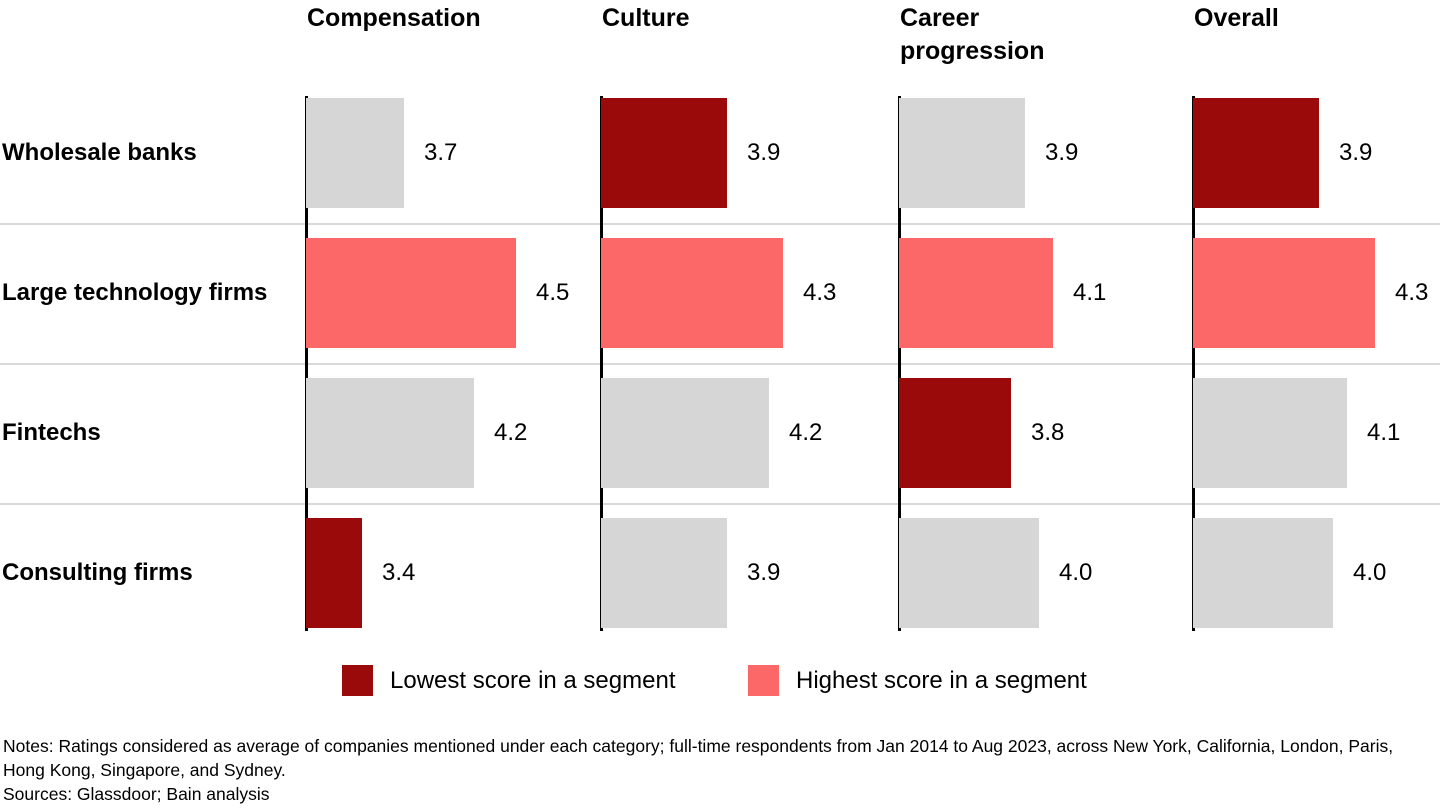 Image resolution: width=1440 pixels, height=810 pixels. I want to click on row-label-2: Fintechs, so click(51, 432).